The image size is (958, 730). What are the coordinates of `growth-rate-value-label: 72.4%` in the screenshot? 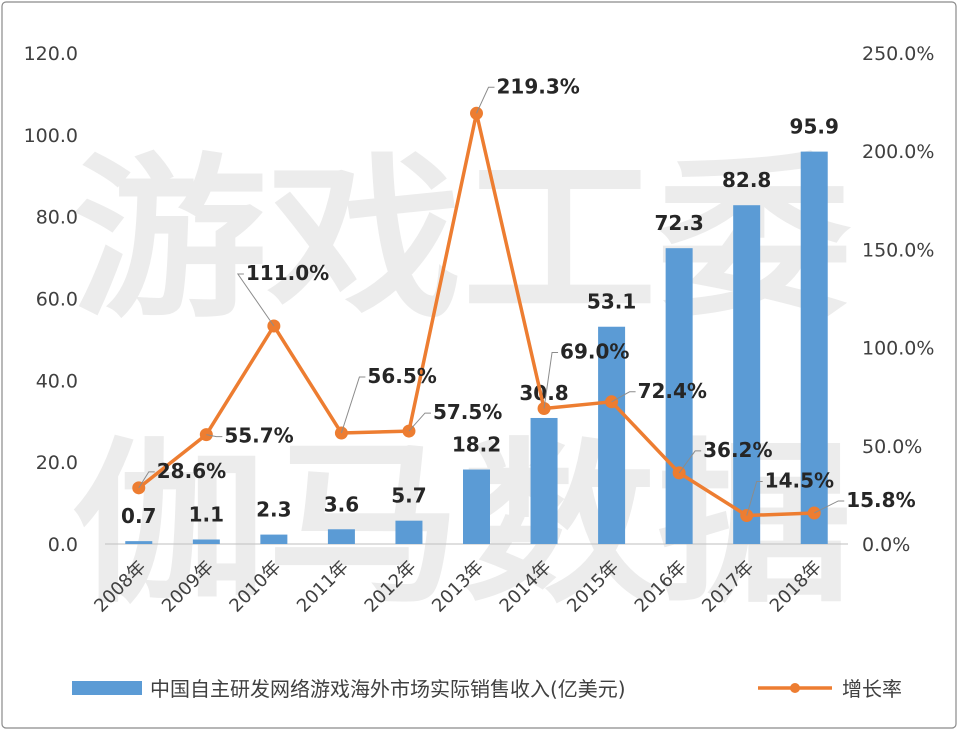 It's located at (672, 391).